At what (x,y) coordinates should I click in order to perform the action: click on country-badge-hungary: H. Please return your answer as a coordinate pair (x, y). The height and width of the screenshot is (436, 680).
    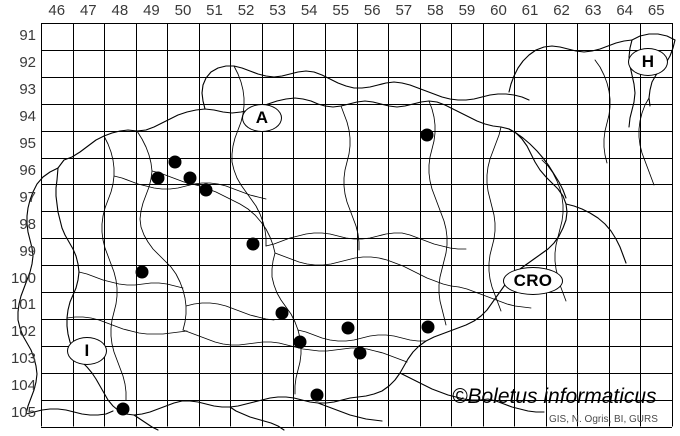
    Looking at the image, I should click on (648, 62).